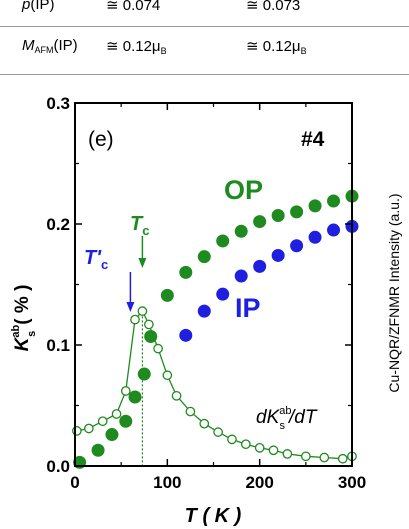 The width and height of the screenshot is (409, 529). I want to click on sample-label: #4, so click(313, 139).